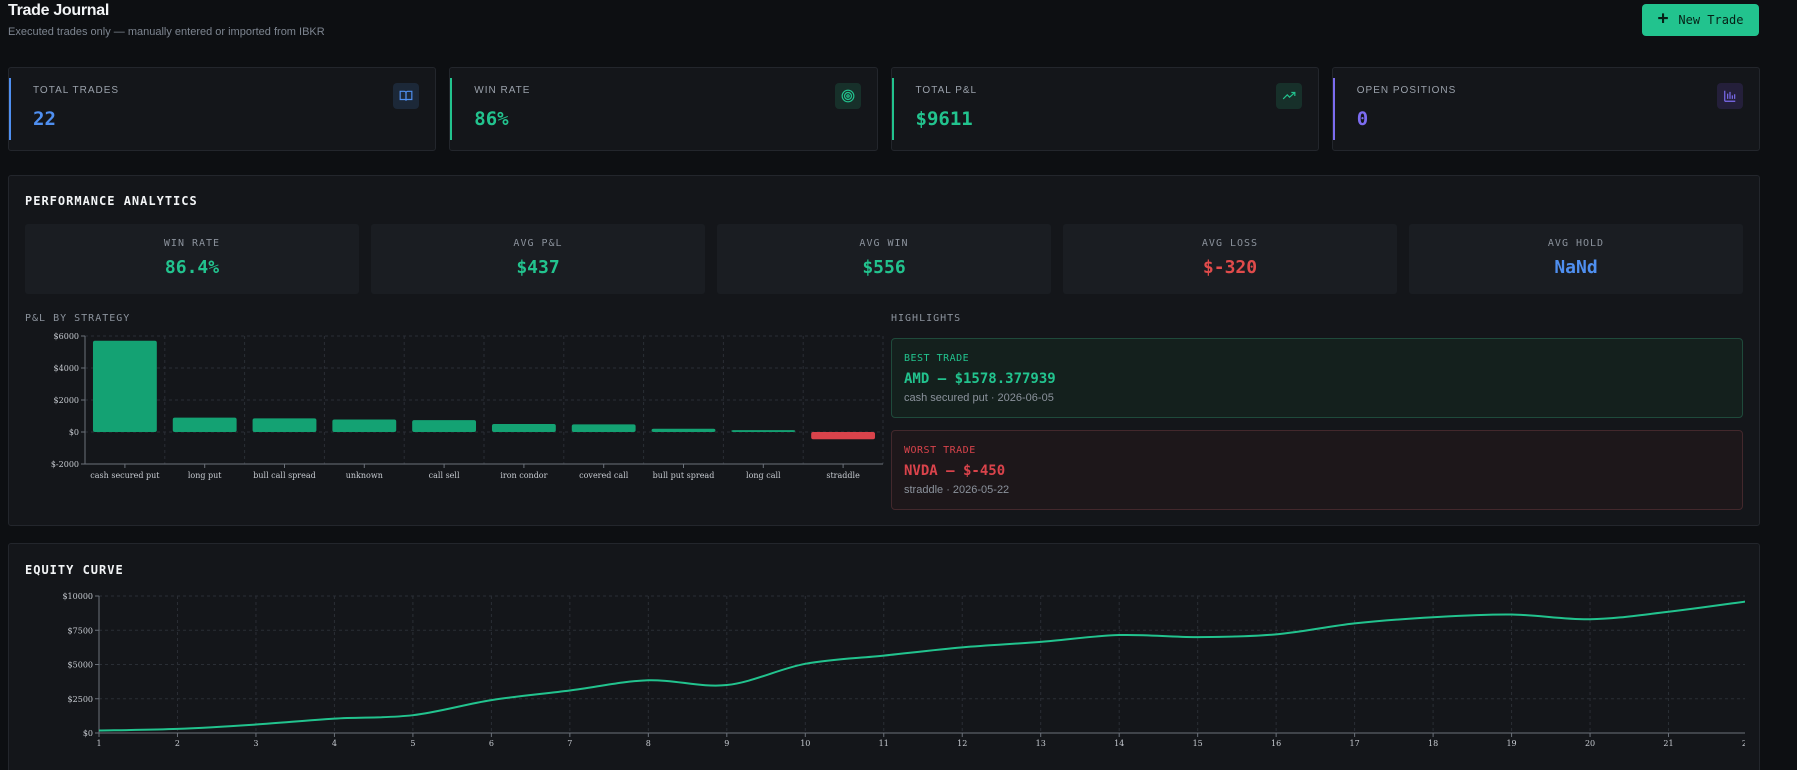 The width and height of the screenshot is (1797, 770). Describe the element at coordinates (125, 475) in the screenshot. I see `x-tick-label: cash secured put` at that location.